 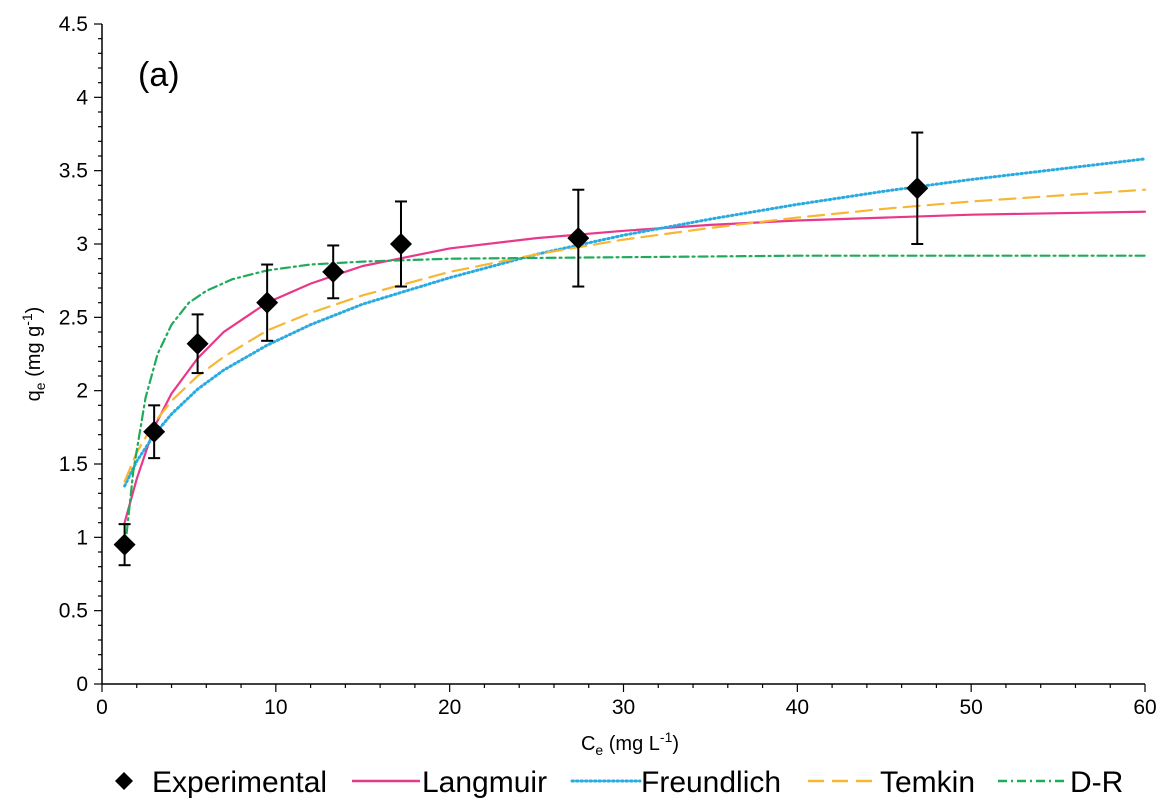 I want to click on y-tick-label: 1, so click(x=82, y=537).